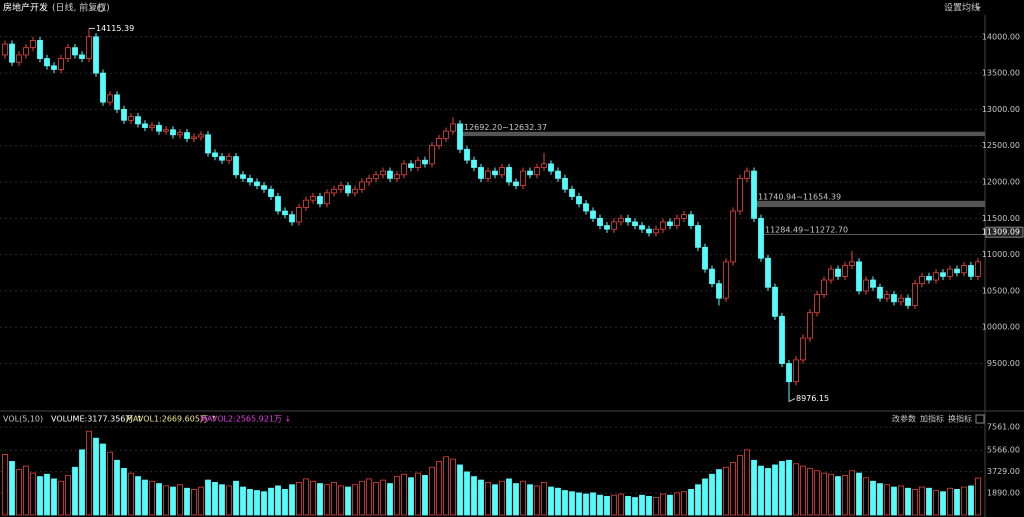 This screenshot has height=517, width=1024. I want to click on y-tick-label: 12000.00, so click(1001, 182).